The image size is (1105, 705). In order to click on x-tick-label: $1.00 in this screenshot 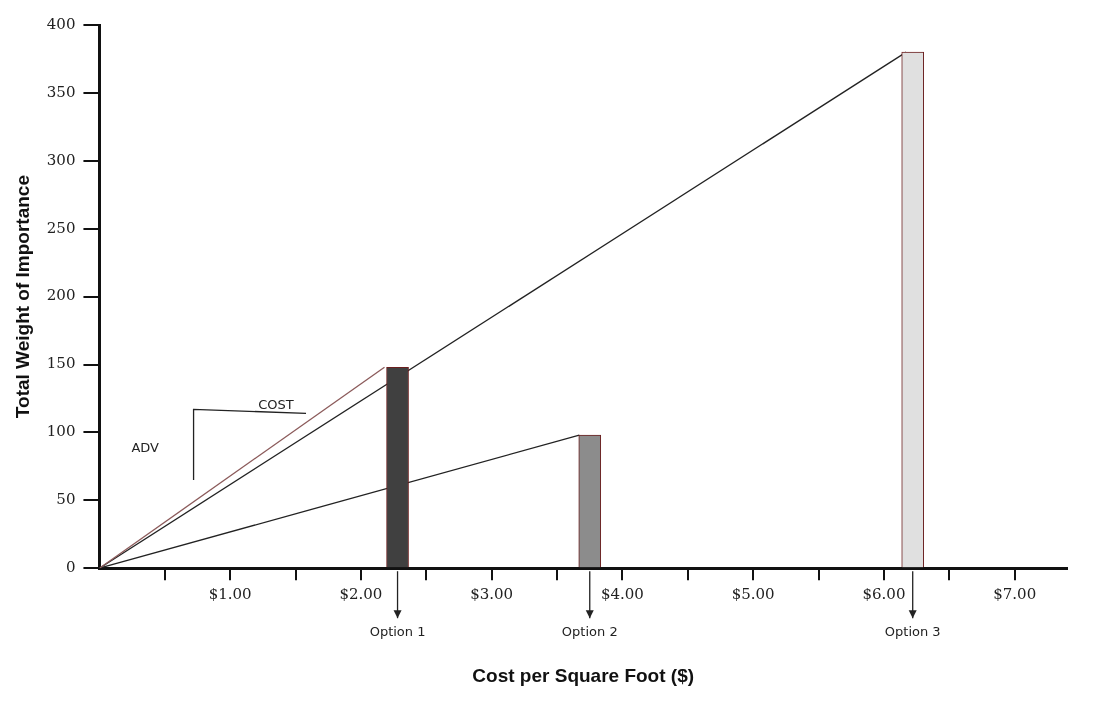, I will do `click(230, 594)`.